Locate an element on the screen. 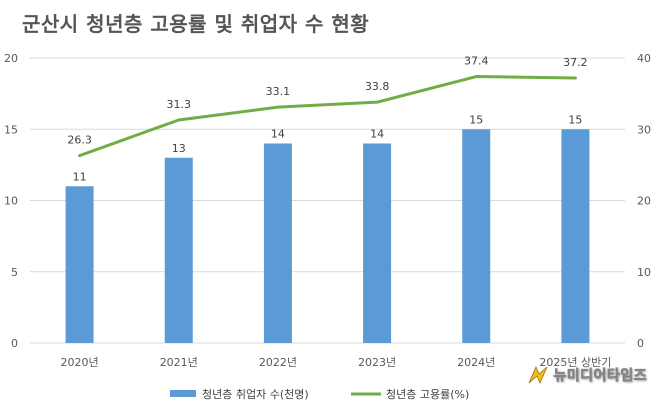 The image size is (655, 407). bar-data-label: 13 is located at coordinates (179, 148).